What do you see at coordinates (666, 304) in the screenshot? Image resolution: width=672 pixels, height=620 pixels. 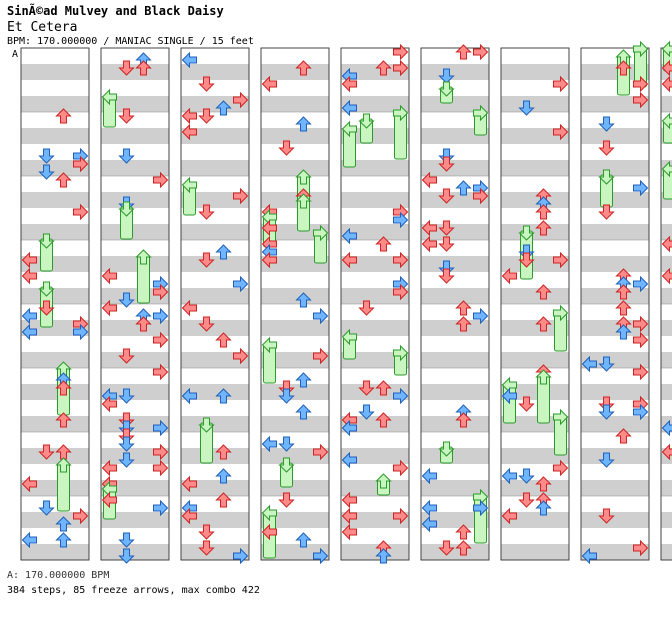 I see `column-border` at bounding box center [666, 304].